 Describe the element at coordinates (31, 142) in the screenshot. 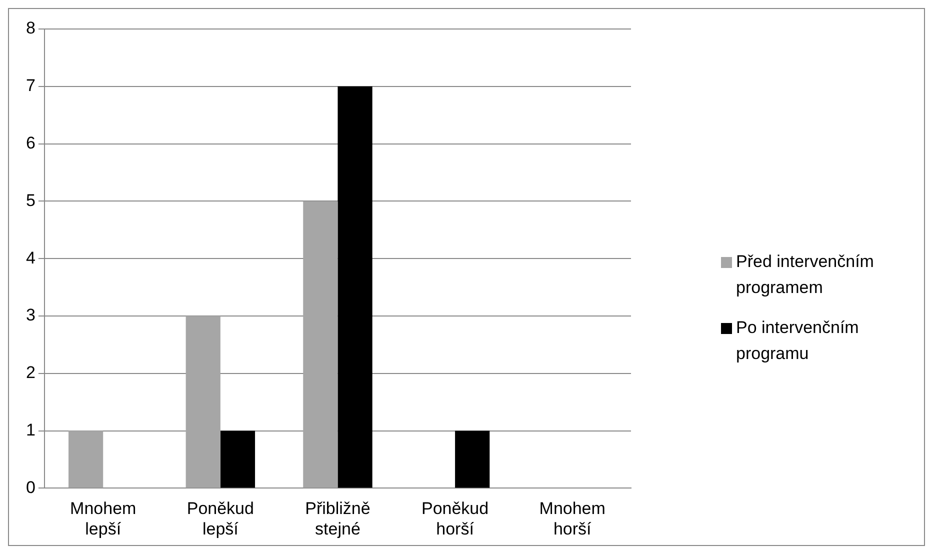

I see `y-tick-label: 6` at that location.